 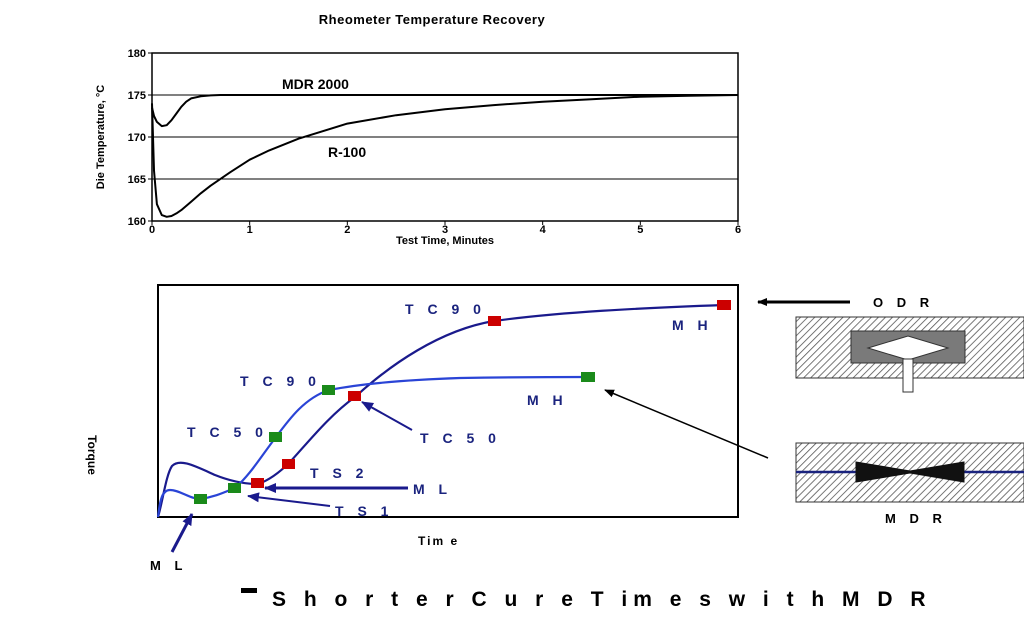 What do you see at coordinates (494, 321) in the screenshot?
I see `odr-marker-tc90` at bounding box center [494, 321].